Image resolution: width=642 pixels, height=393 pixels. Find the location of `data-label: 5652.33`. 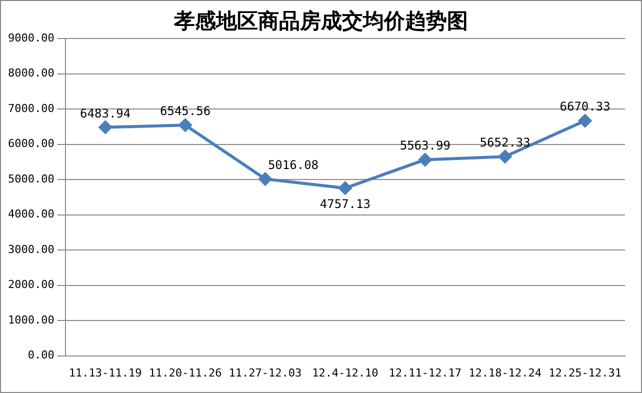

data-label: 5652.33 is located at coordinates (505, 143).